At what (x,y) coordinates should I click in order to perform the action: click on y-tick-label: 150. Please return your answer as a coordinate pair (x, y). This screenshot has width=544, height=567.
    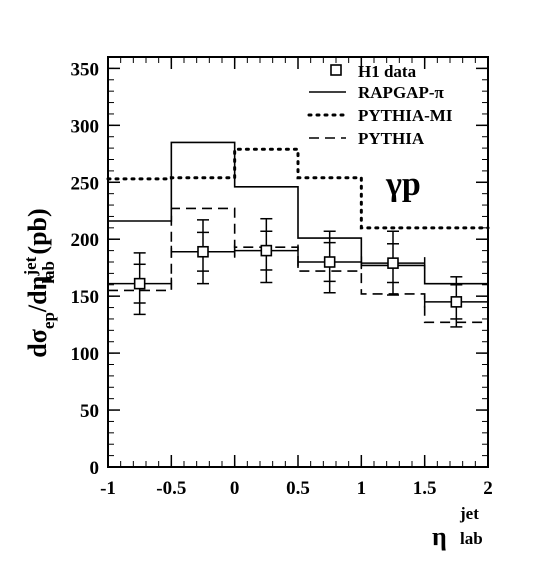
    Looking at the image, I should click on (85, 297).